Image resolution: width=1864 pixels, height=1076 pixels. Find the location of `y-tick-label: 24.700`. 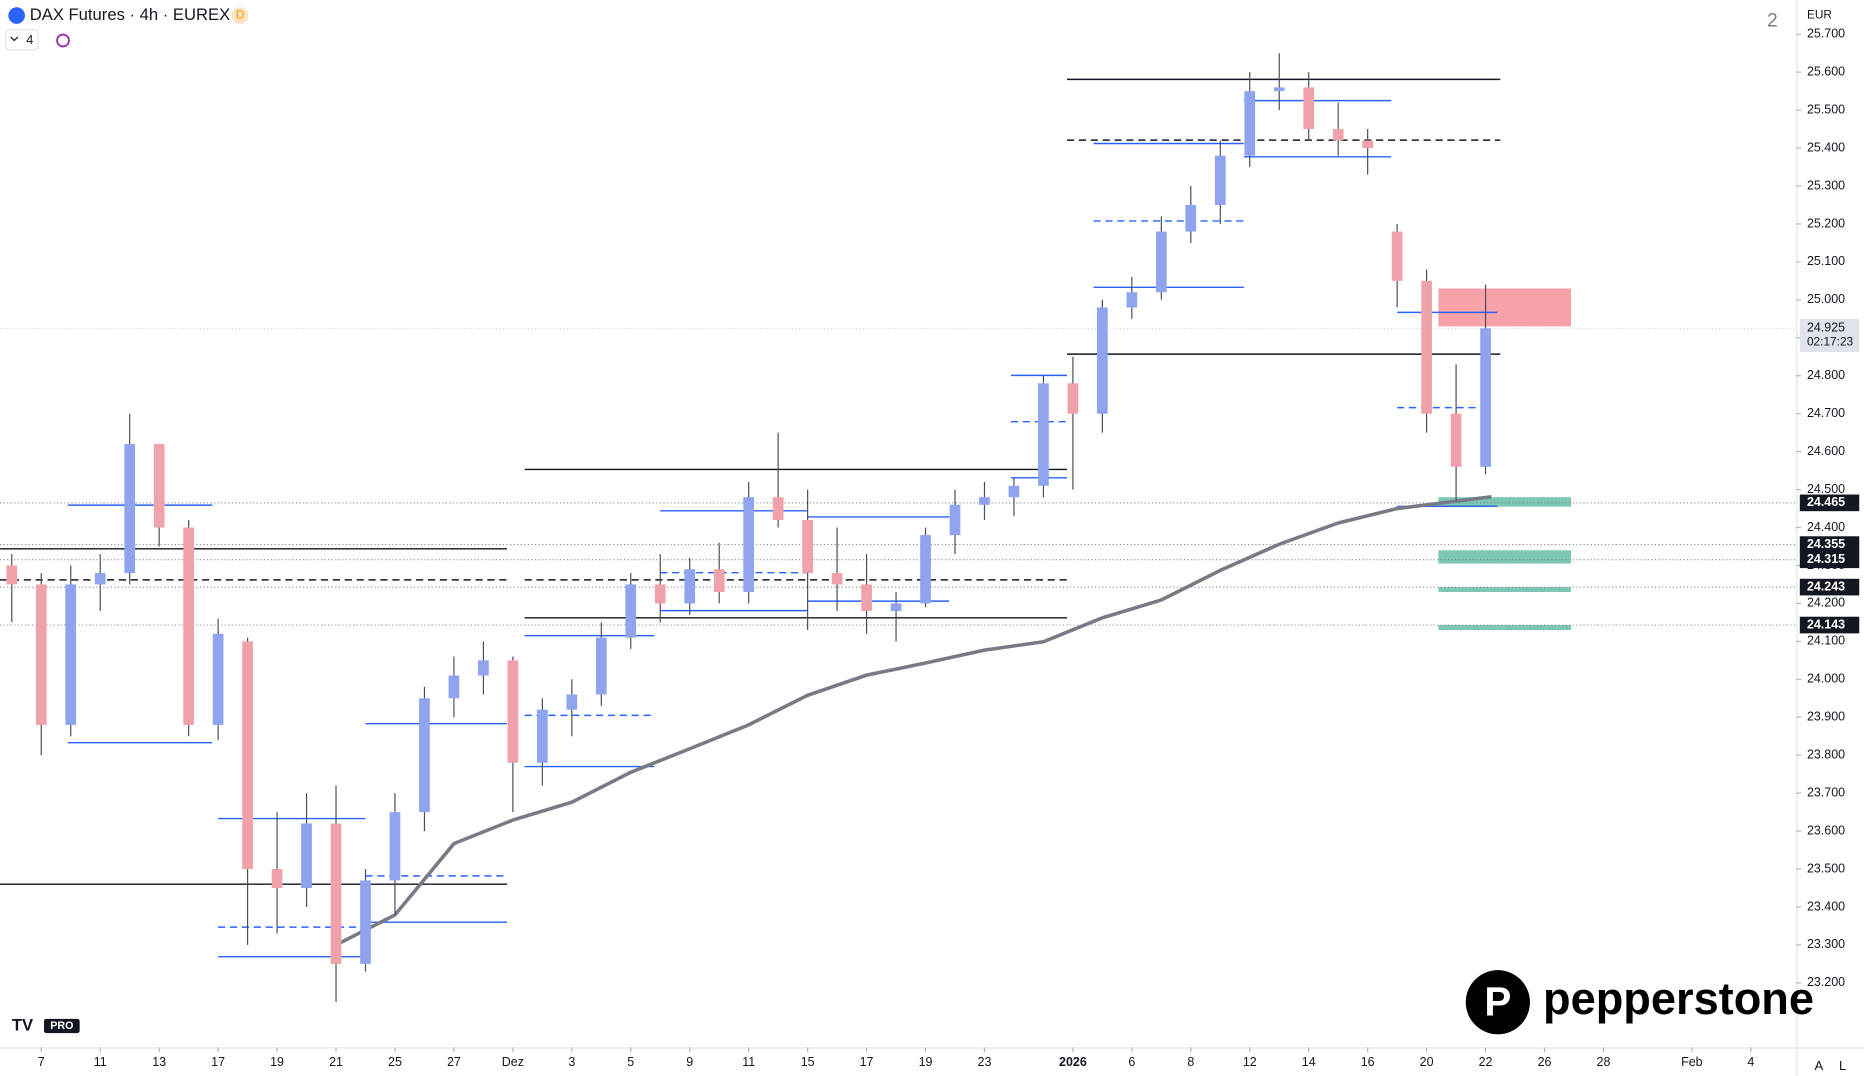

y-tick-label: 24.700 is located at coordinates (1826, 413).